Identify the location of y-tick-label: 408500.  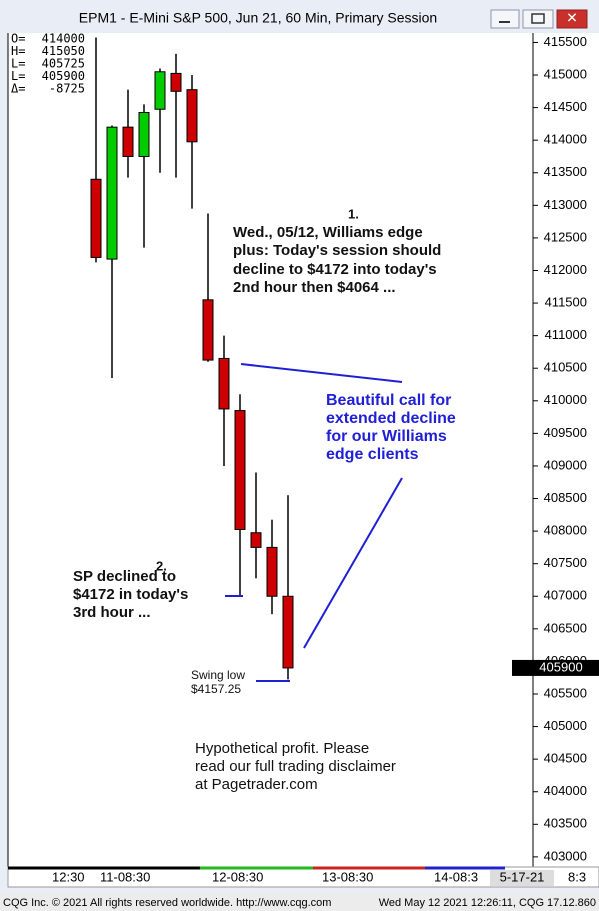
(565, 497).